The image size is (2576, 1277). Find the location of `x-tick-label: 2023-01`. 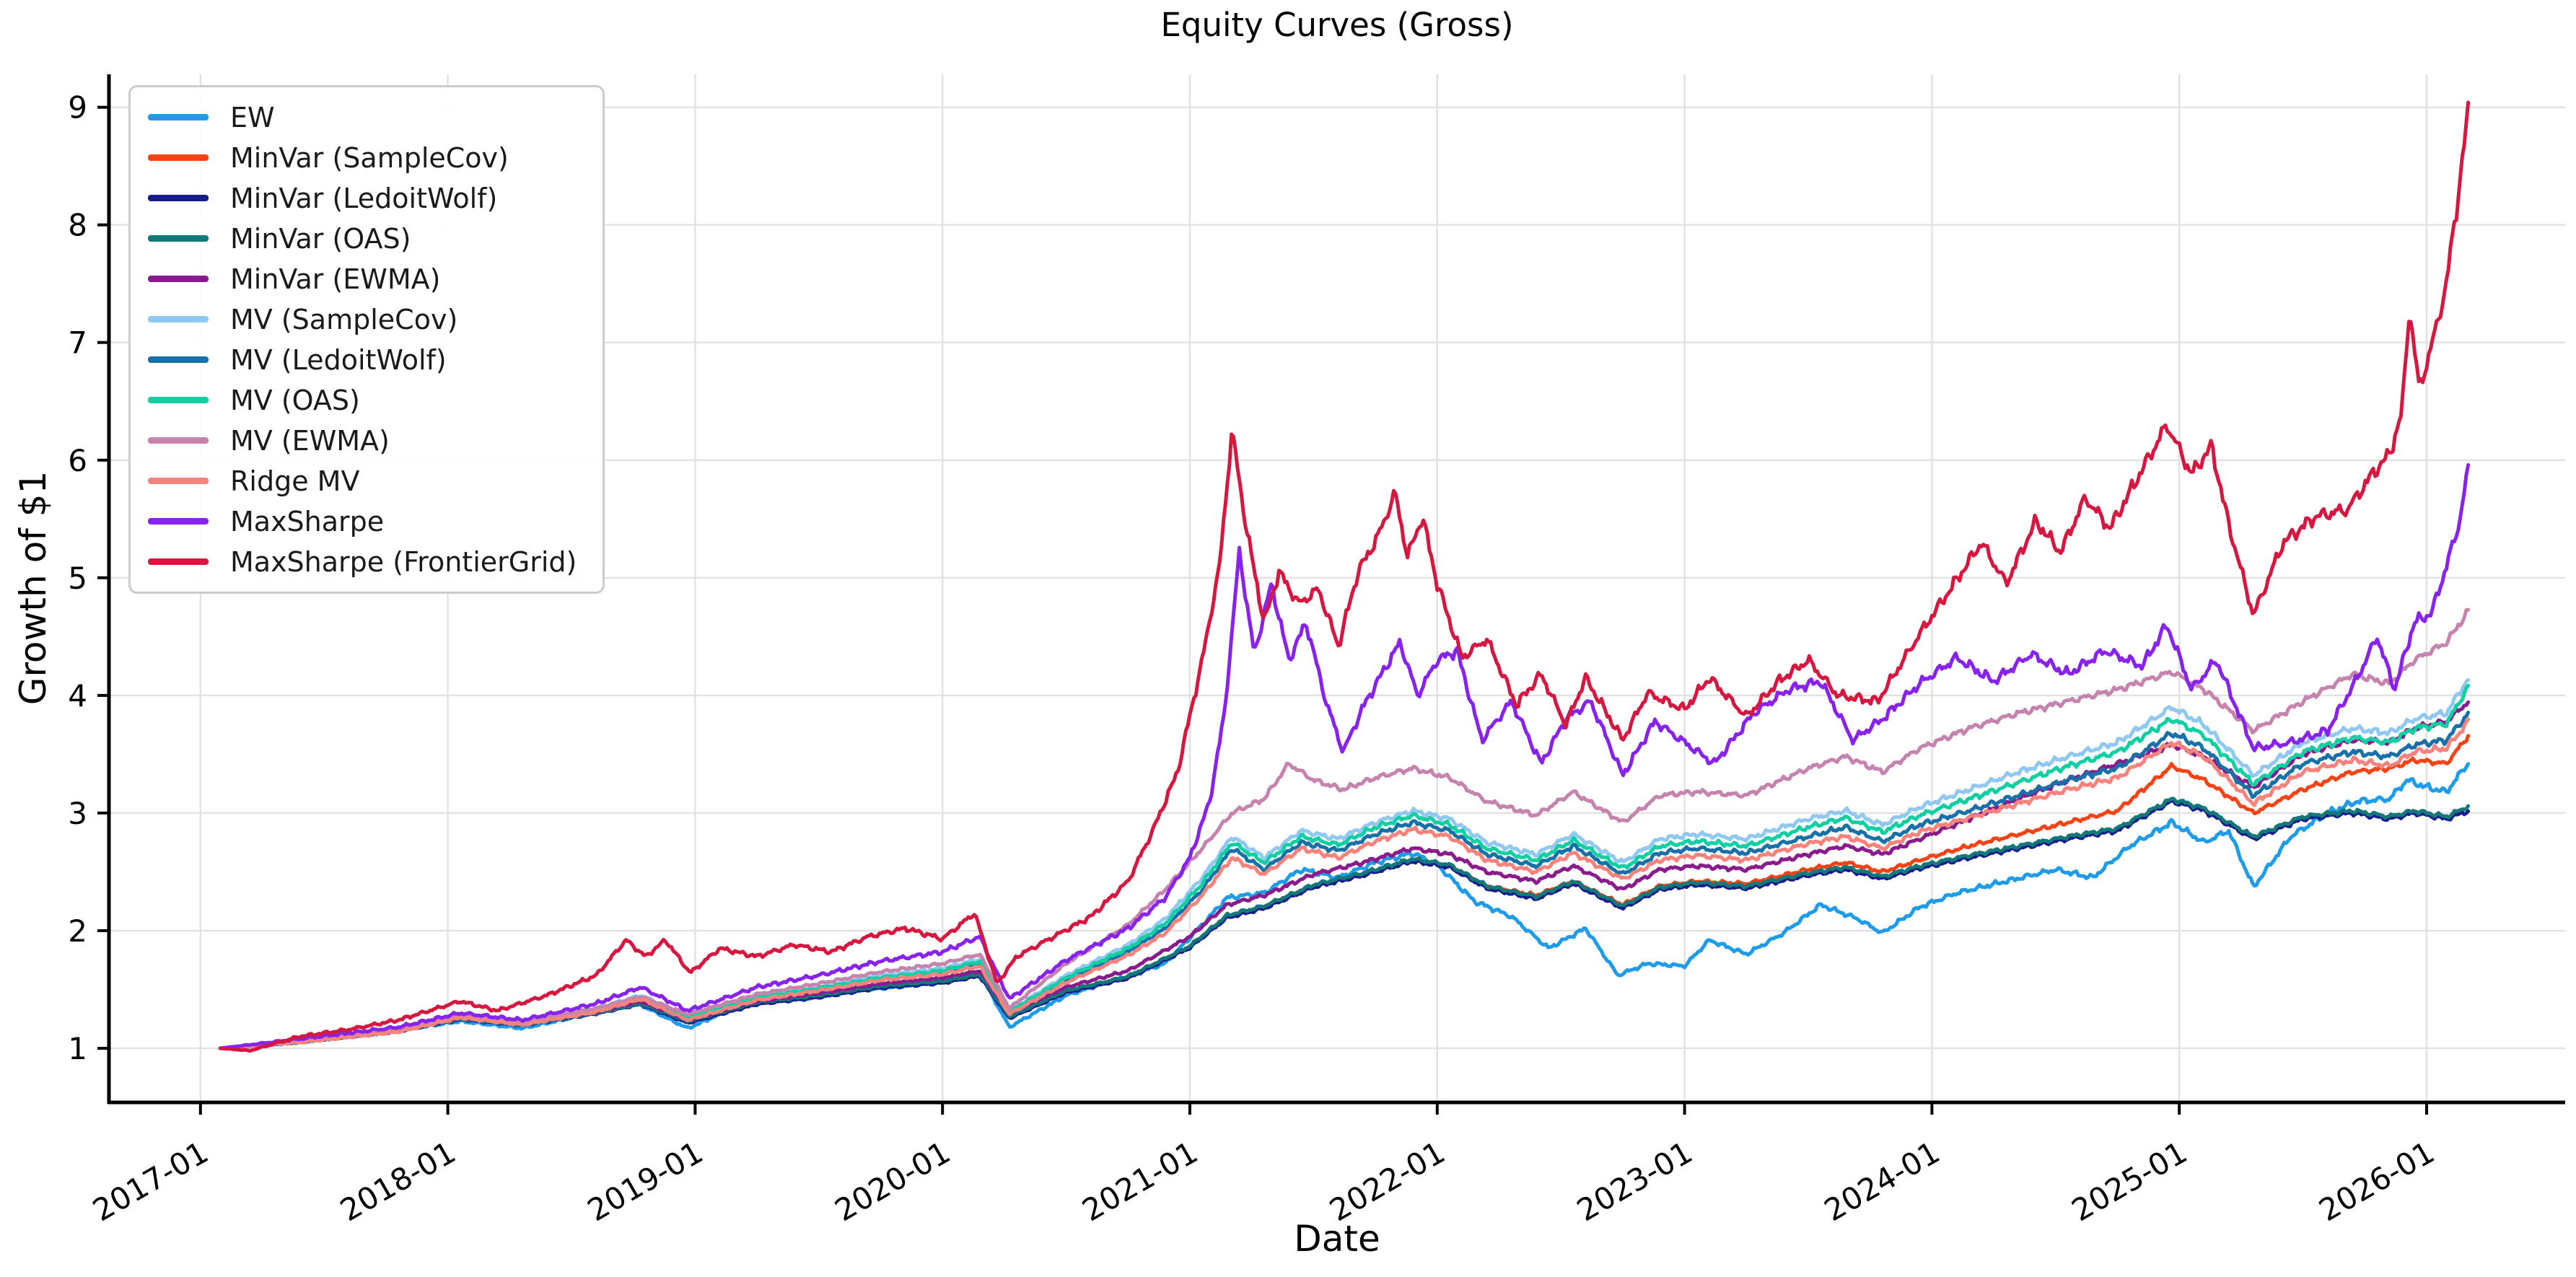

x-tick-label: 2023-01 is located at coordinates (1634, 1181).